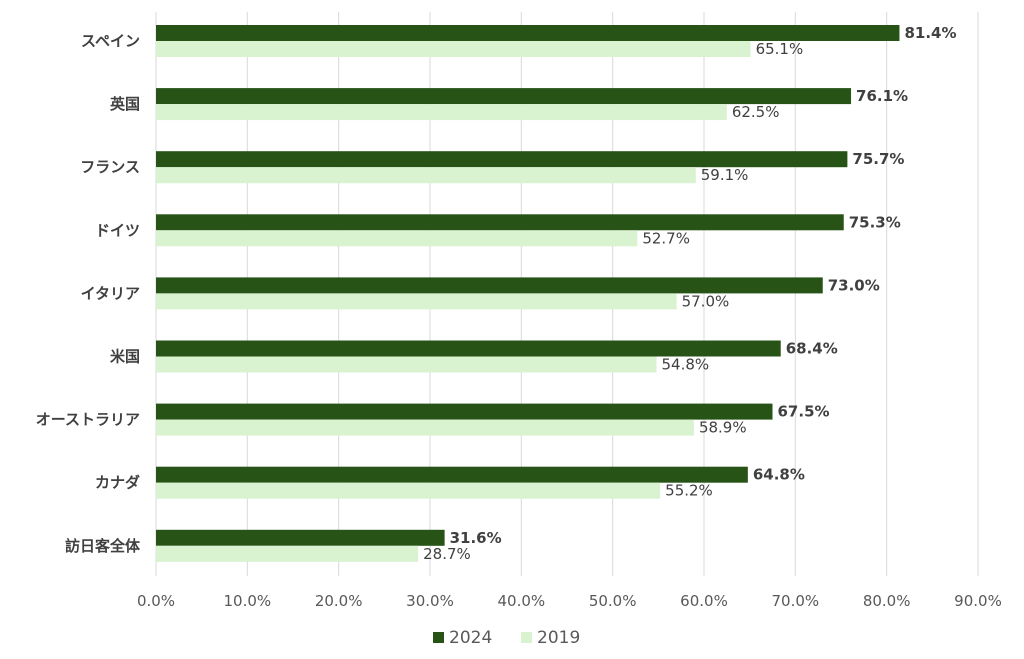  What do you see at coordinates (812, 349) in the screenshot?
I see `data-label-2024: 68.4%` at bounding box center [812, 349].